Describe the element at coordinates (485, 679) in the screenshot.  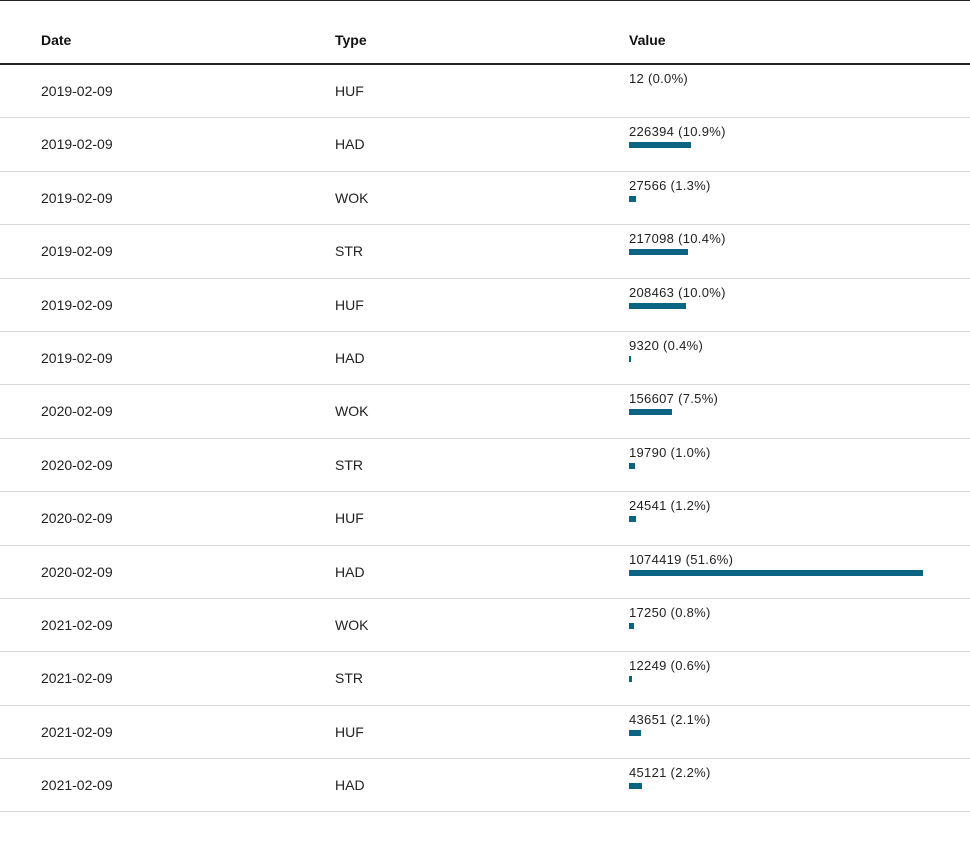
I see `table-row: 2021-02-09 STR 12249 (0.6%)` at that location.